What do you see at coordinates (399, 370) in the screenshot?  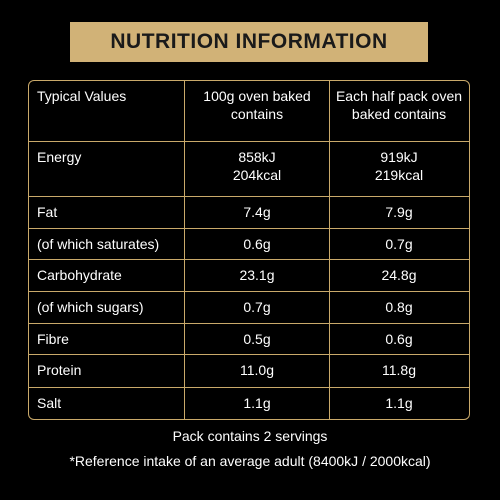 I see `value-cell: 11.8g` at bounding box center [399, 370].